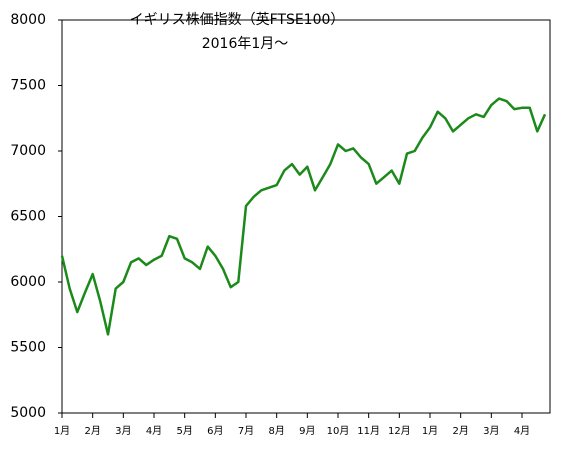 This screenshot has width=567, height=450. Describe the element at coordinates (28, 151) in the screenshot. I see `y-tick-label: 7000` at that location.